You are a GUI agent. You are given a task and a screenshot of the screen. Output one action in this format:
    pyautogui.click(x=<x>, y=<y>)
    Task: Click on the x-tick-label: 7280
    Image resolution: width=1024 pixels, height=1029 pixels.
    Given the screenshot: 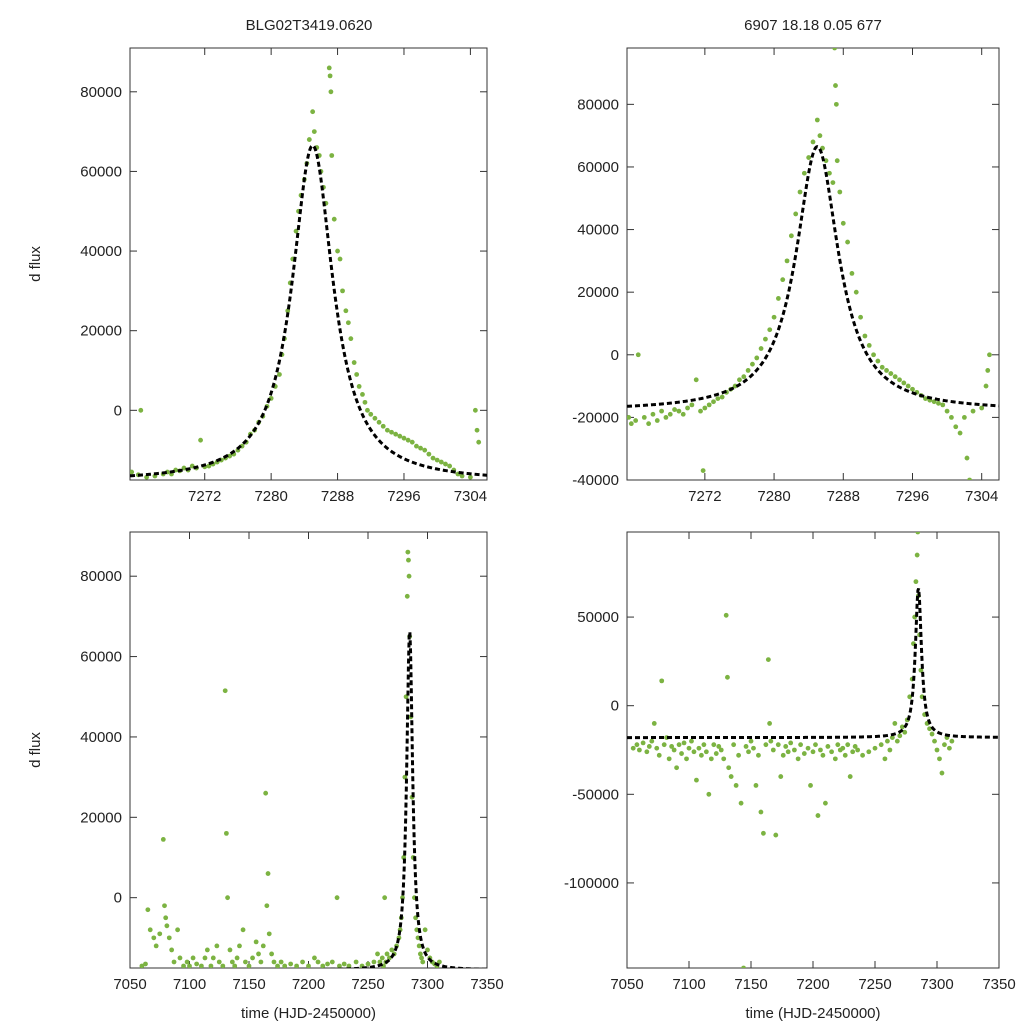 What is the action you would take?
    pyautogui.click(x=270, y=496)
    